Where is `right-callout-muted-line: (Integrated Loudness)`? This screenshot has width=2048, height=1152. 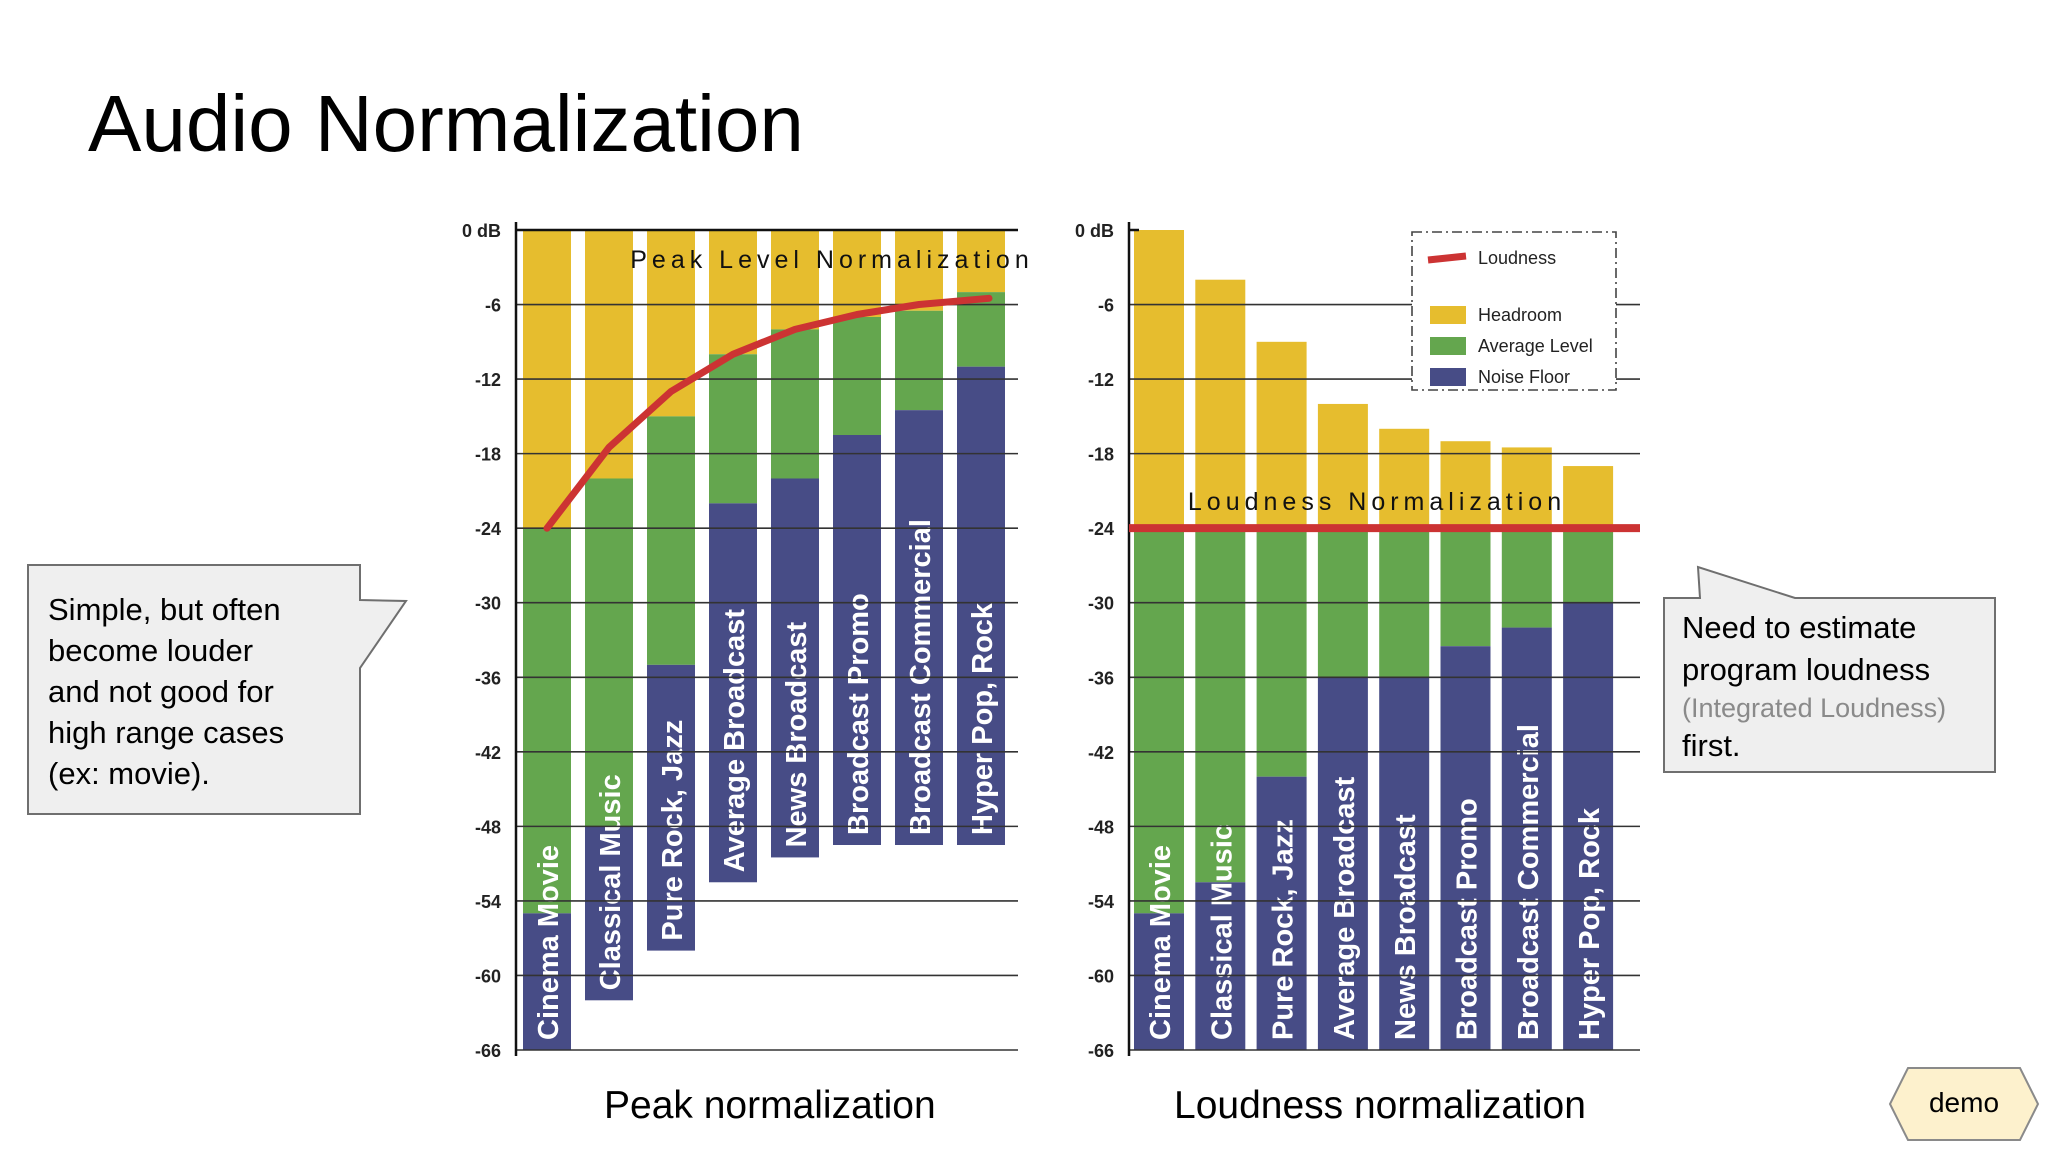
right-callout-muted-line: (Integrated Loudness) is located at coordinates (1814, 708).